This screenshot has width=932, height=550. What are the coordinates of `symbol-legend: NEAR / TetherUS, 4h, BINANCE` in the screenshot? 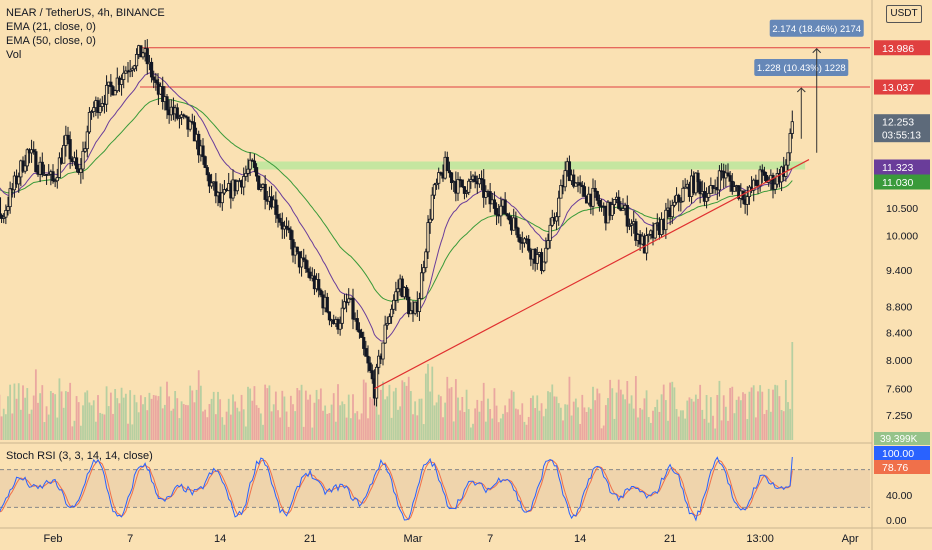 It's located at (85, 13).